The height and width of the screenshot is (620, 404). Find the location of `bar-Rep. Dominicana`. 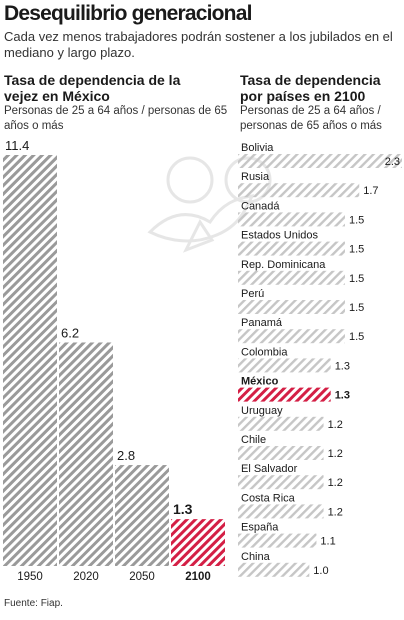

bar-Rep. Dominicana is located at coordinates (291, 277).